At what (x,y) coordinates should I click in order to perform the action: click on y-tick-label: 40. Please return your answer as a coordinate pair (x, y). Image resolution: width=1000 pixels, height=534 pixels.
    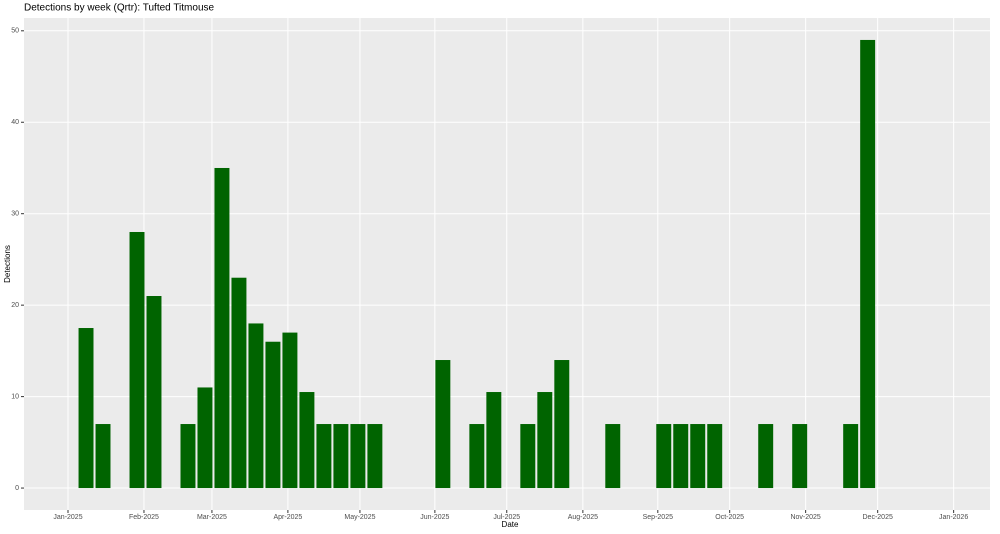
    Looking at the image, I should click on (15, 122).